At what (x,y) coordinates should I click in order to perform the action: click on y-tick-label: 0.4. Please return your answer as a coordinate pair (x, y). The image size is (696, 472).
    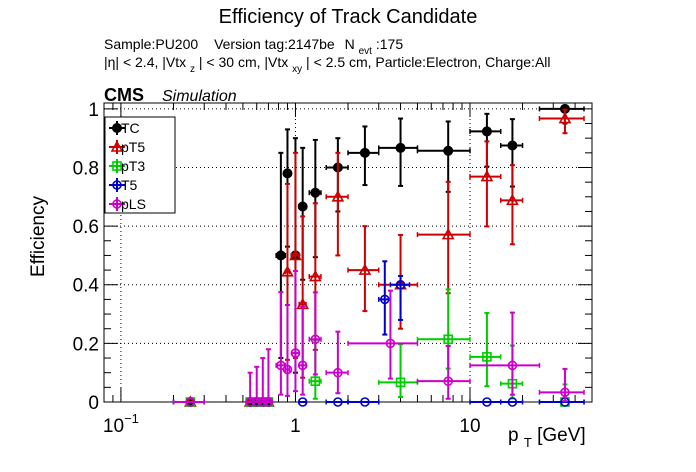
    Looking at the image, I should click on (86, 286).